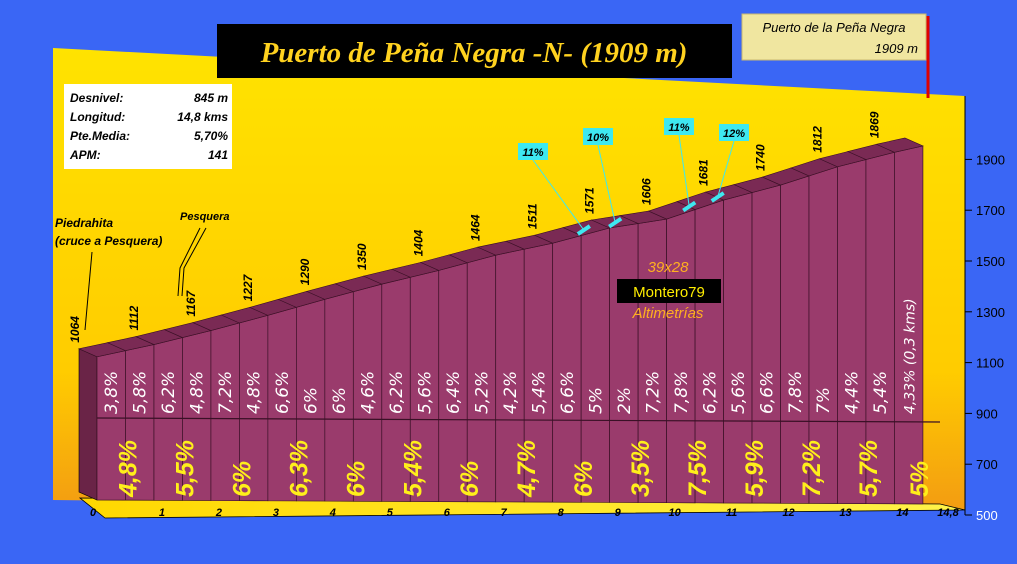  Describe the element at coordinates (211, 136) in the screenshot. I see `stat-value: 5,70%` at that location.